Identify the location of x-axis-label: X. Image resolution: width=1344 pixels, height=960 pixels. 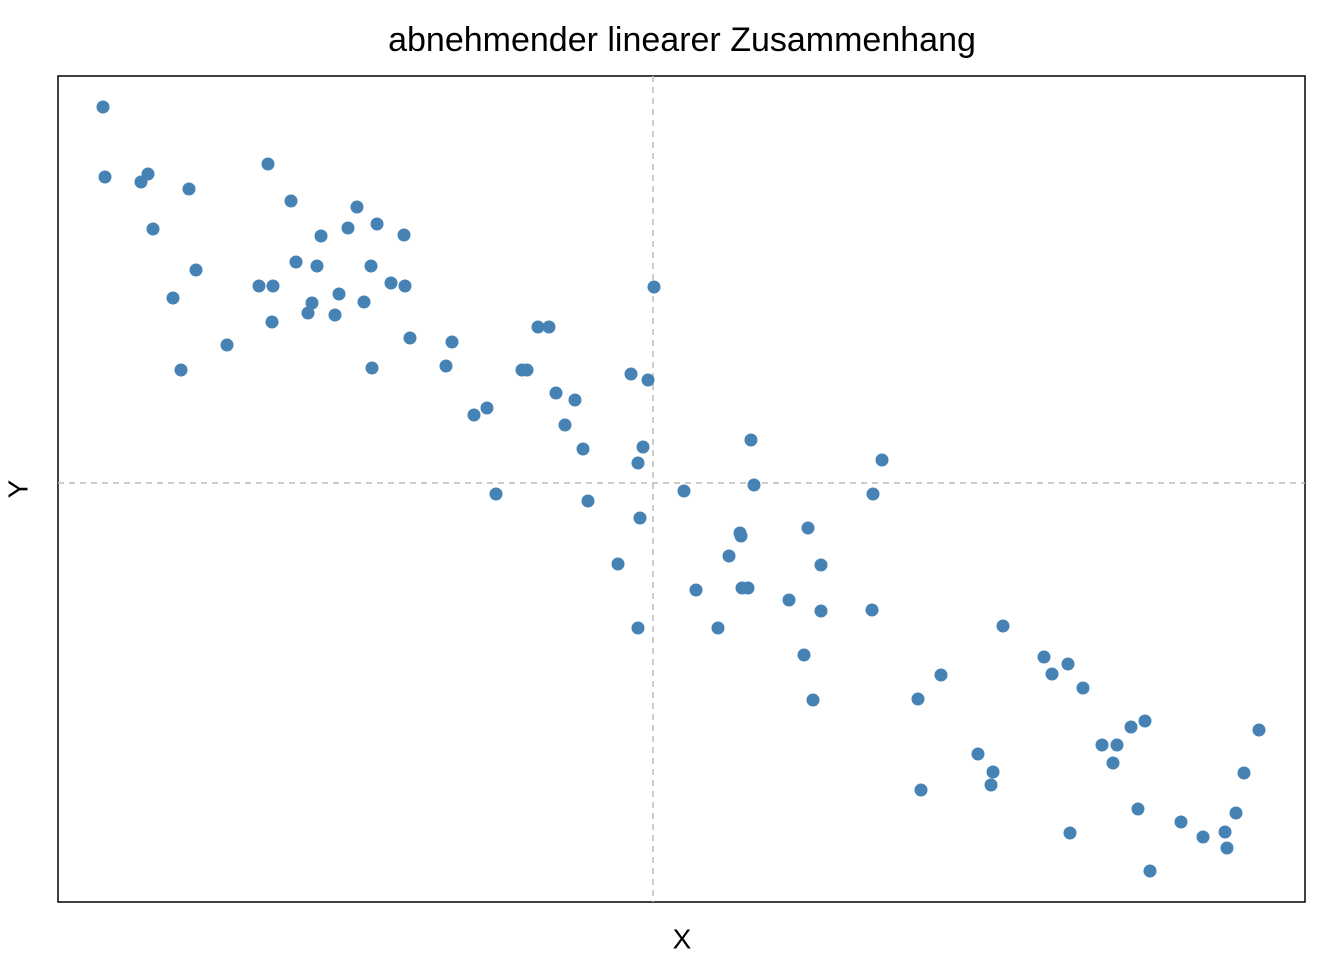
(682, 938).